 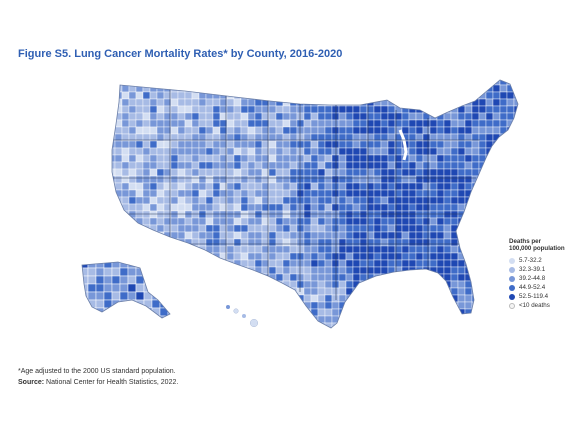 I want to click on legend-item: 5.7-32.2, so click(x=547, y=260).